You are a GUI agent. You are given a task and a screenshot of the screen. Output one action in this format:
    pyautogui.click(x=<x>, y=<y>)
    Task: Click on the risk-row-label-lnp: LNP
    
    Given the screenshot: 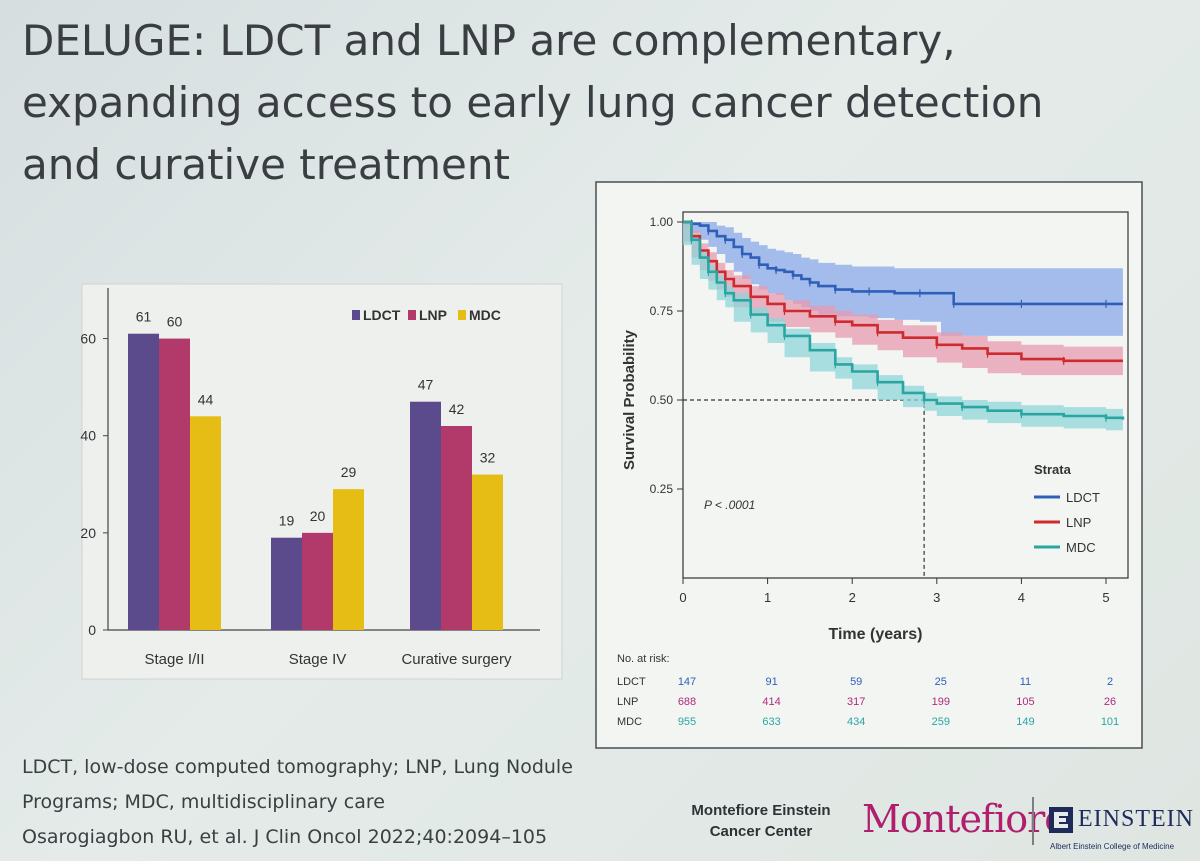 What is the action you would take?
    pyautogui.click(x=627, y=702)
    